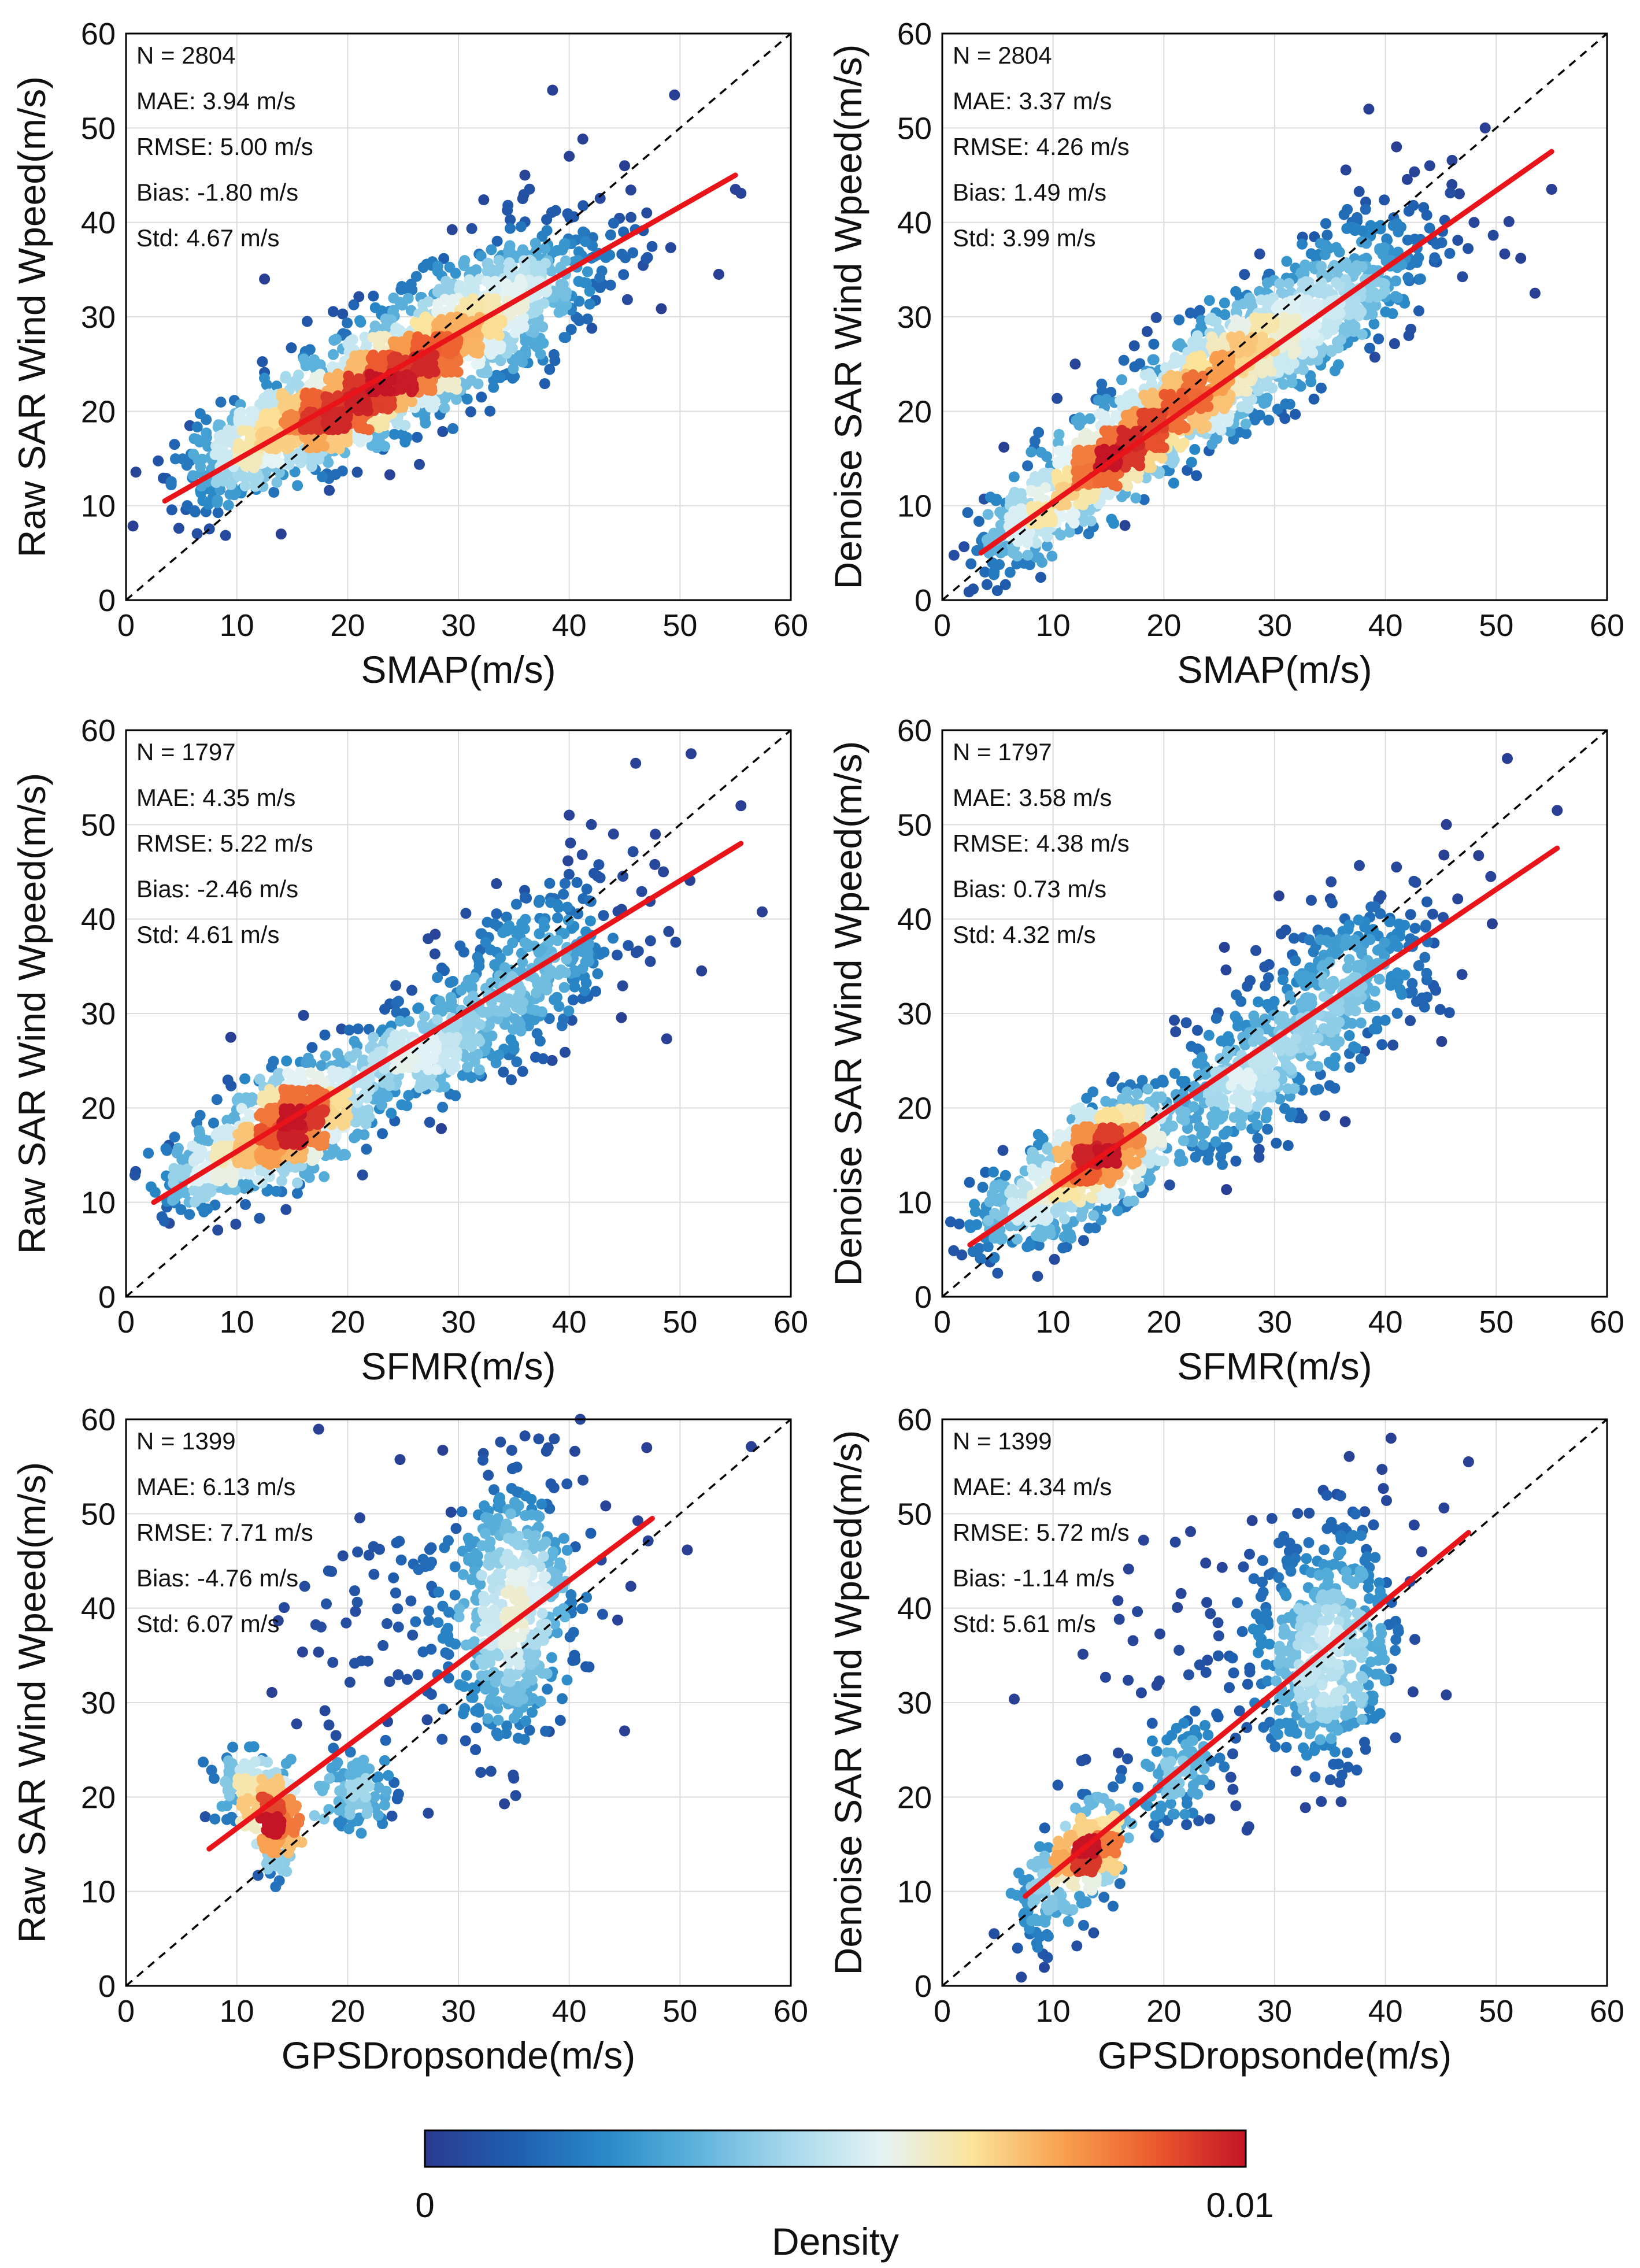 The image size is (1640, 2268). I want to click on x-tick-label: 40, so click(569, 625).